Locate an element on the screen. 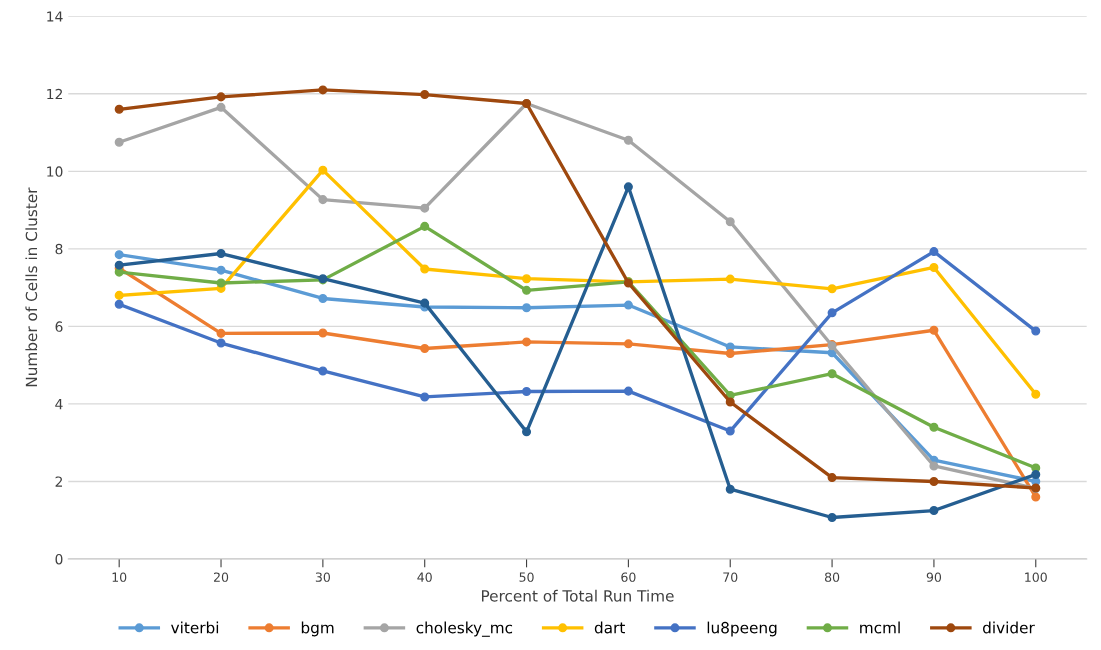 The width and height of the screenshot is (1101, 650). y-tick-label: 8 is located at coordinates (59, 249).